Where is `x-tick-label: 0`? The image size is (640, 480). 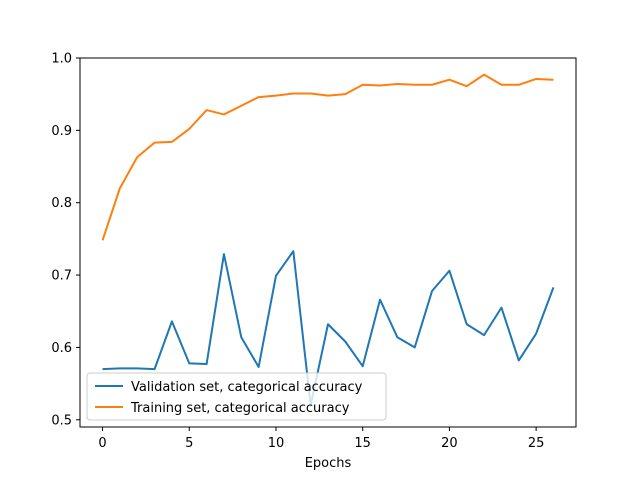 x-tick-label: 0 is located at coordinates (102, 443).